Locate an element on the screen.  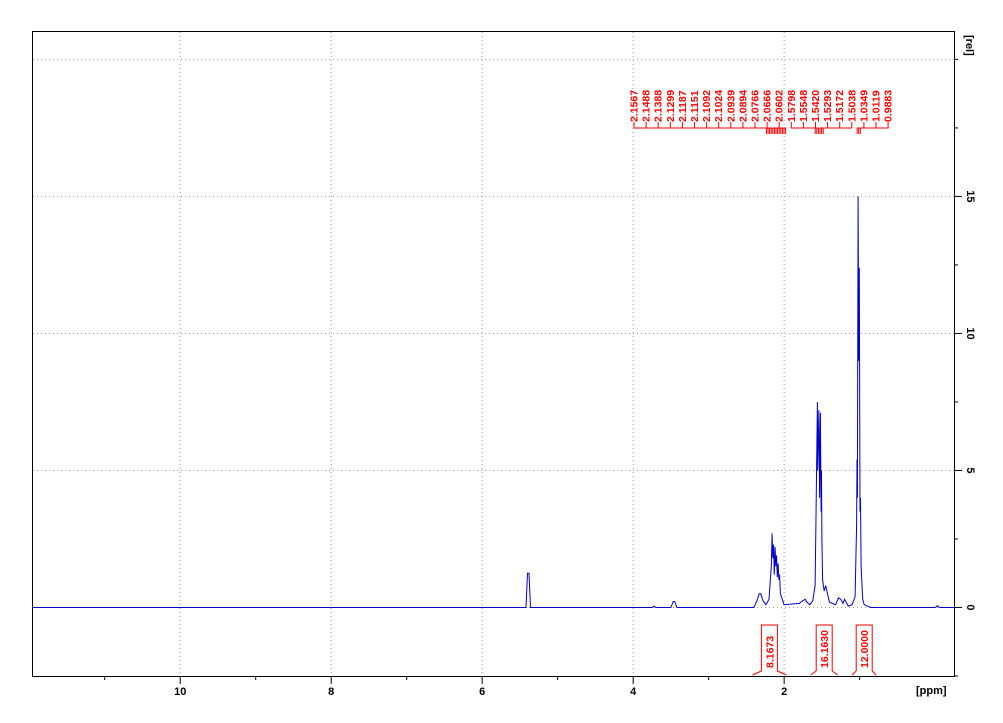
peak-label: 2.1151 is located at coordinates (695, 106).